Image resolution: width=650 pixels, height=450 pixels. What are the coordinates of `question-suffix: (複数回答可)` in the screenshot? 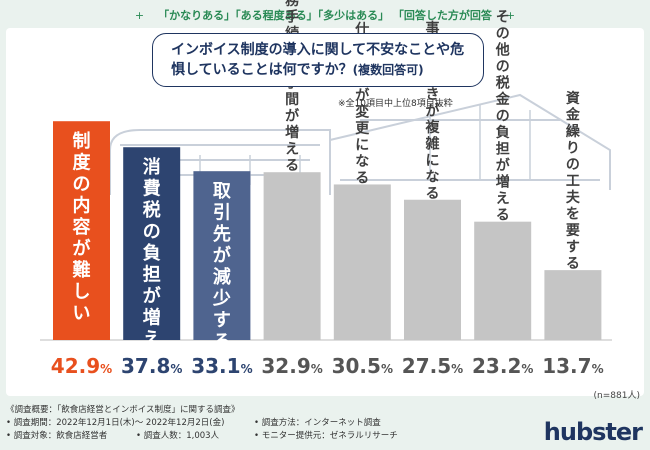 It's located at (388, 70).